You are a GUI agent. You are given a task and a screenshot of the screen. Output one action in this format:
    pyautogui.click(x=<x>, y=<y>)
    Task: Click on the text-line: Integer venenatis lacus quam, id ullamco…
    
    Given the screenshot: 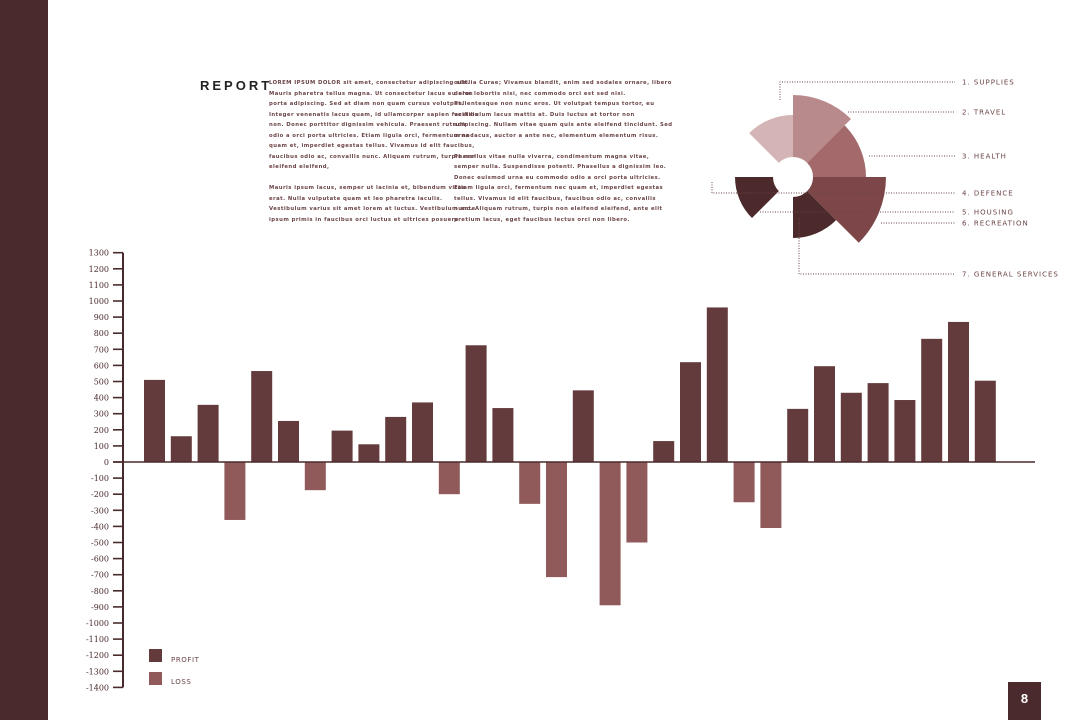 What is the action you would take?
    pyautogui.click(x=374, y=114)
    